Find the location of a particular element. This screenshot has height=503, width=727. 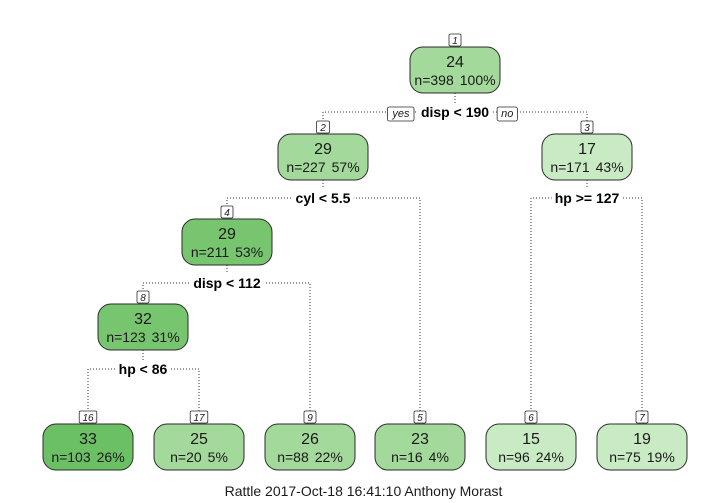

node-stats: n=20 5% is located at coordinates (199, 457).